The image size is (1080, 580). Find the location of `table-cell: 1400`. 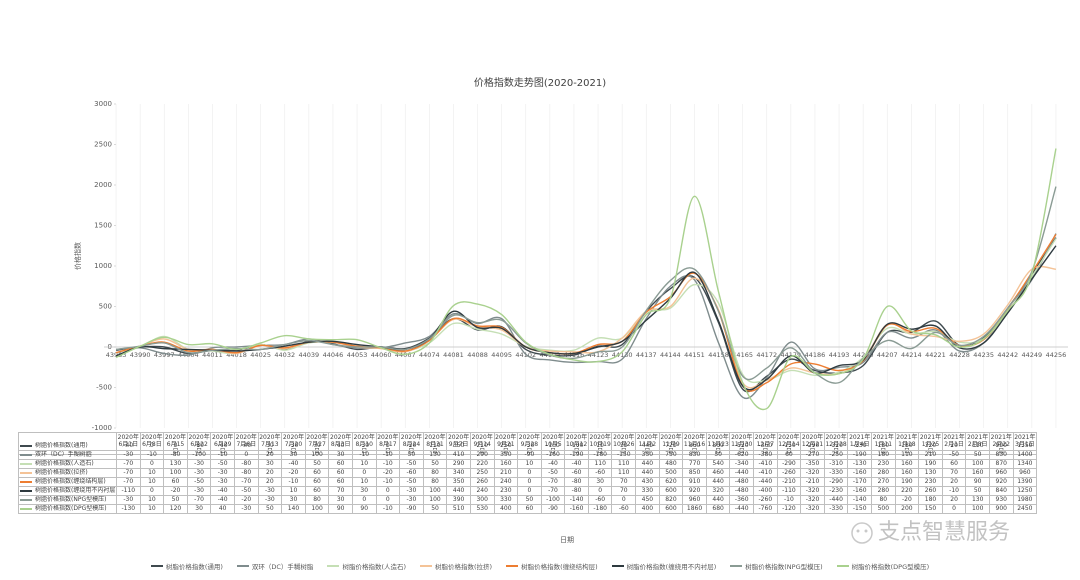

table-cell: 1400 is located at coordinates (1025, 455).